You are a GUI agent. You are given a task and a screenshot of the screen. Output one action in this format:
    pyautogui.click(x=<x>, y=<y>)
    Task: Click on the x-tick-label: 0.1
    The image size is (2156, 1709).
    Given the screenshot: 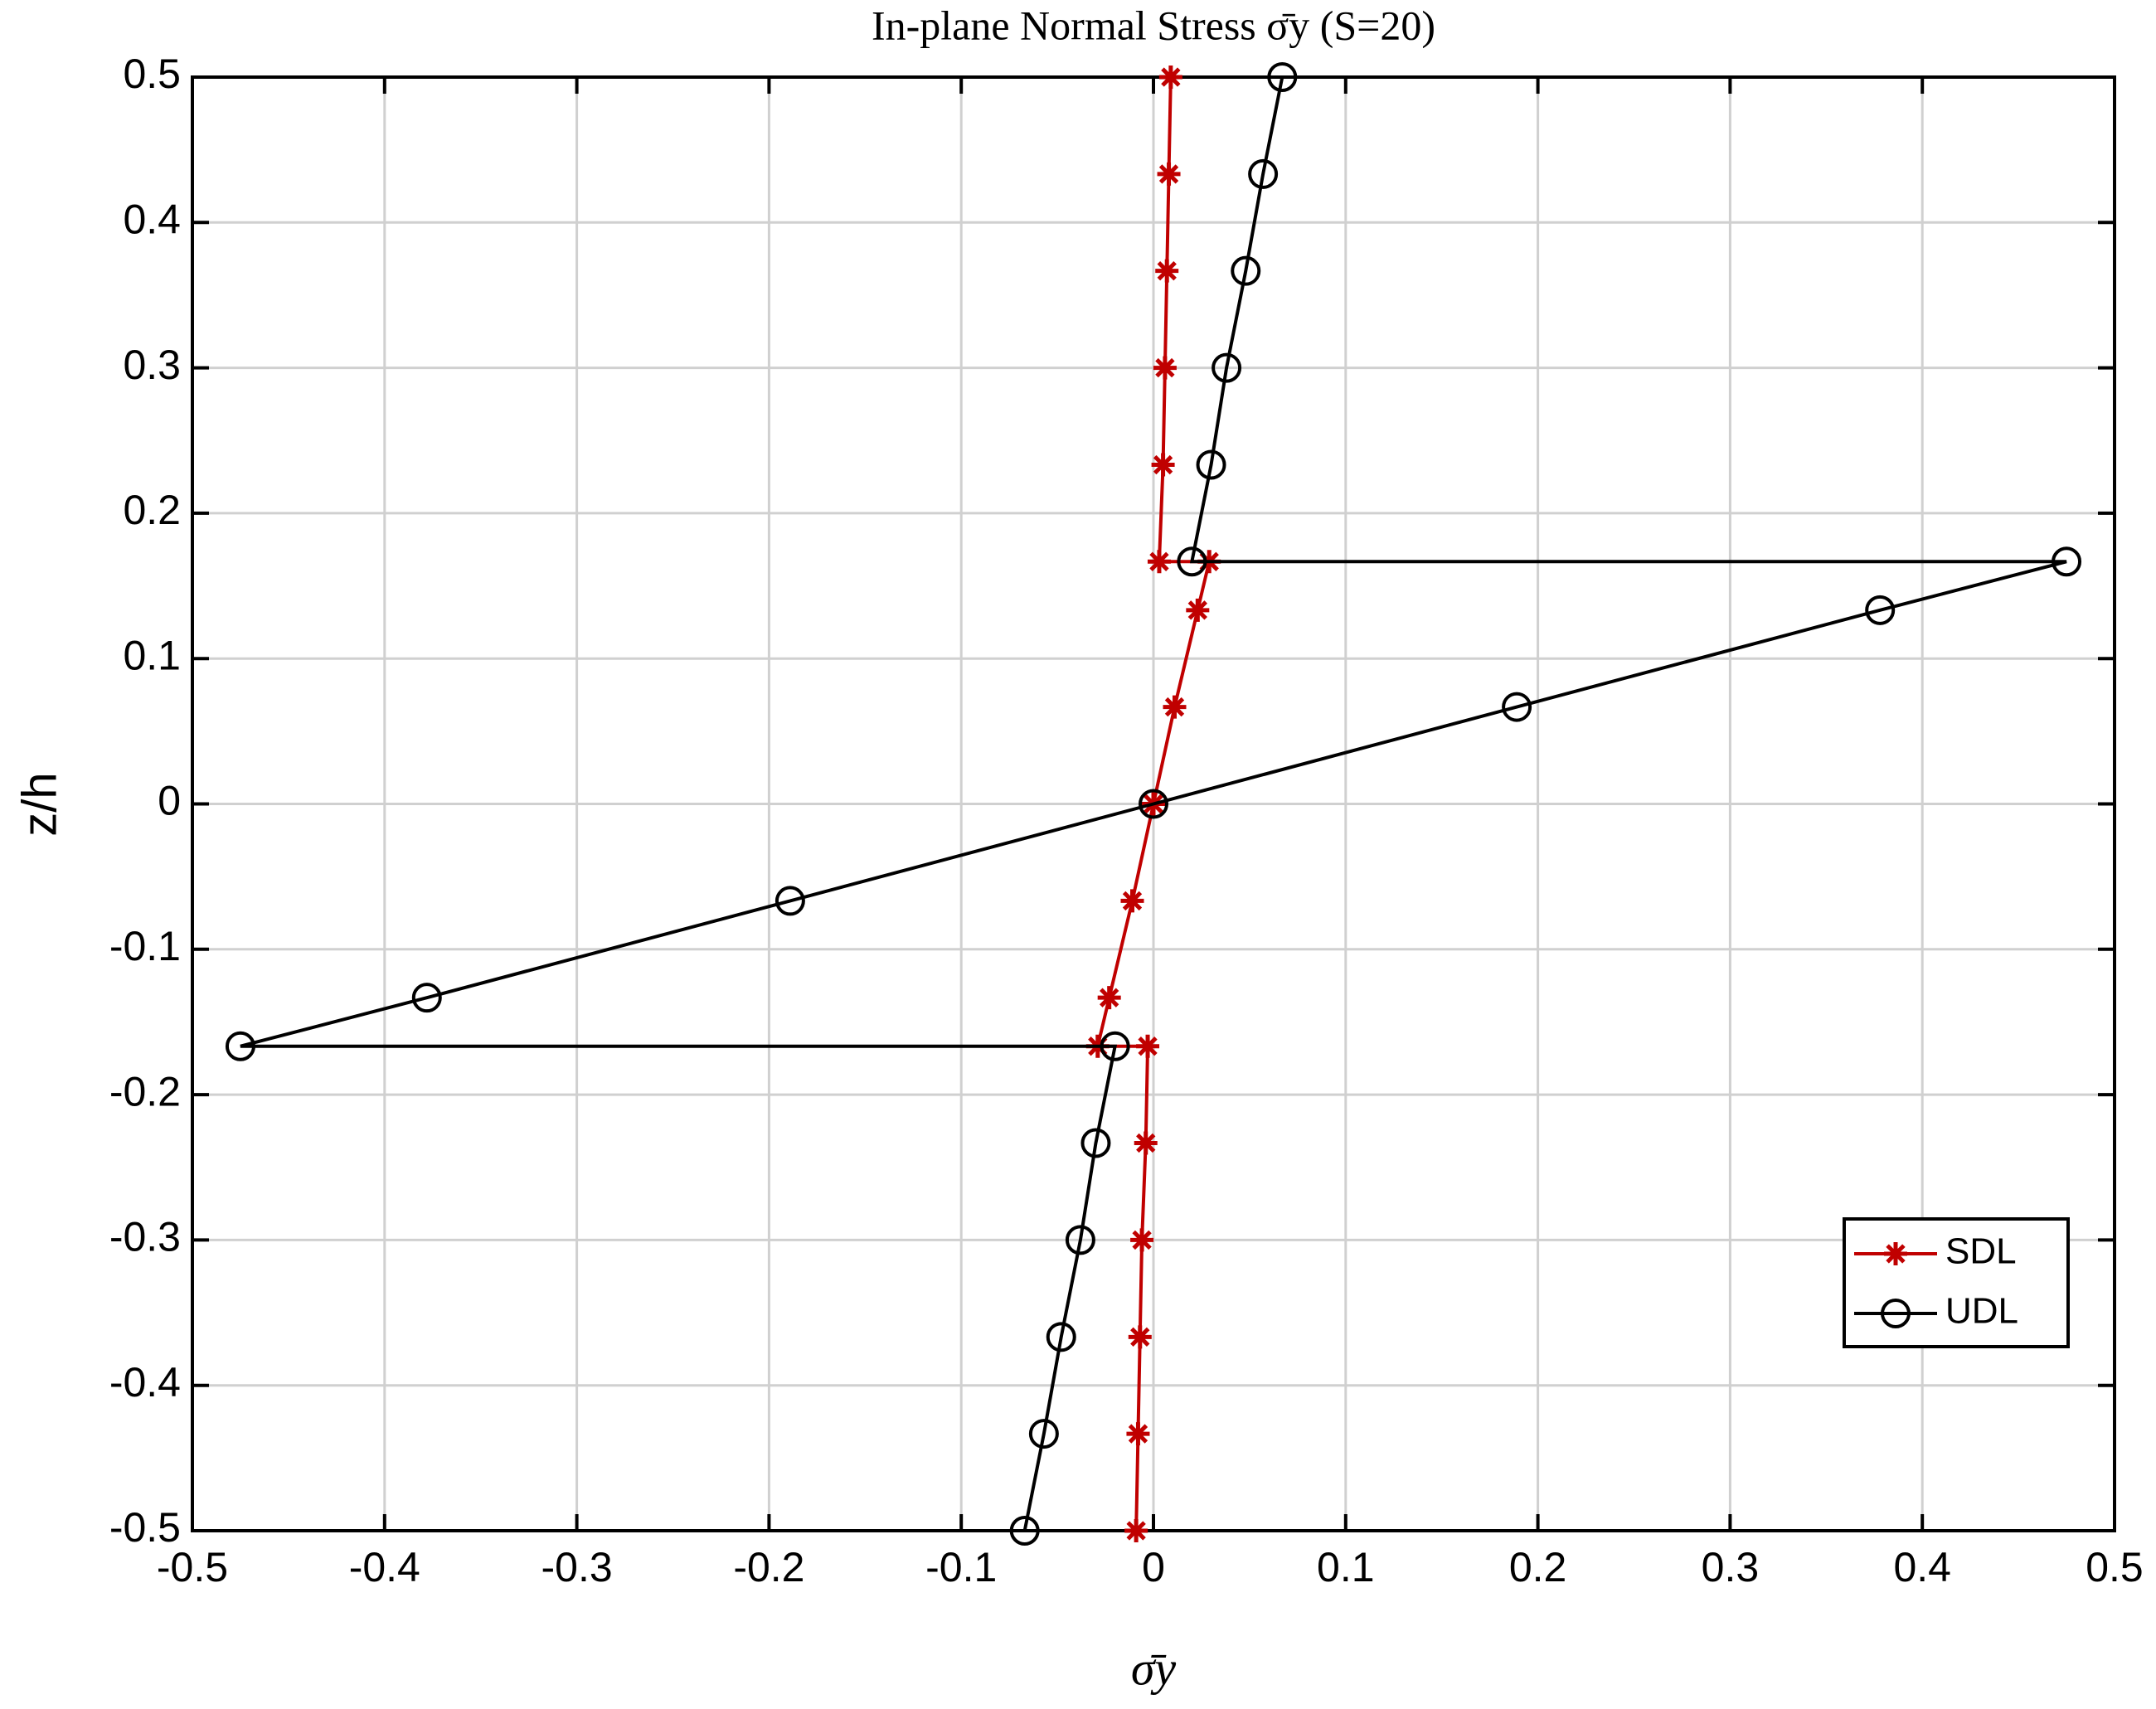 What is the action you would take?
    pyautogui.click(x=1346, y=1567)
    